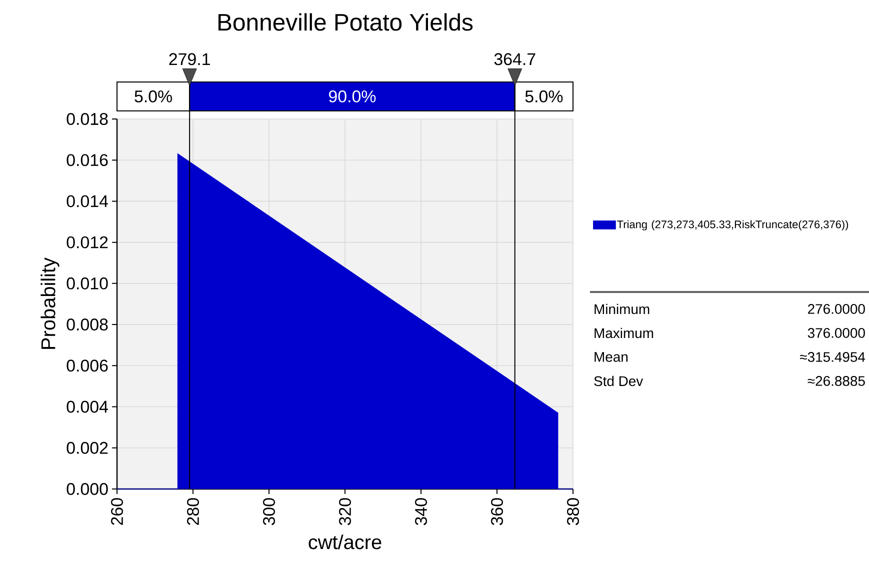 Image resolution: width=869 pixels, height=579 pixels. Describe the element at coordinates (87, 118) in the screenshot. I see `y-tick-label: 0.018` at that location.